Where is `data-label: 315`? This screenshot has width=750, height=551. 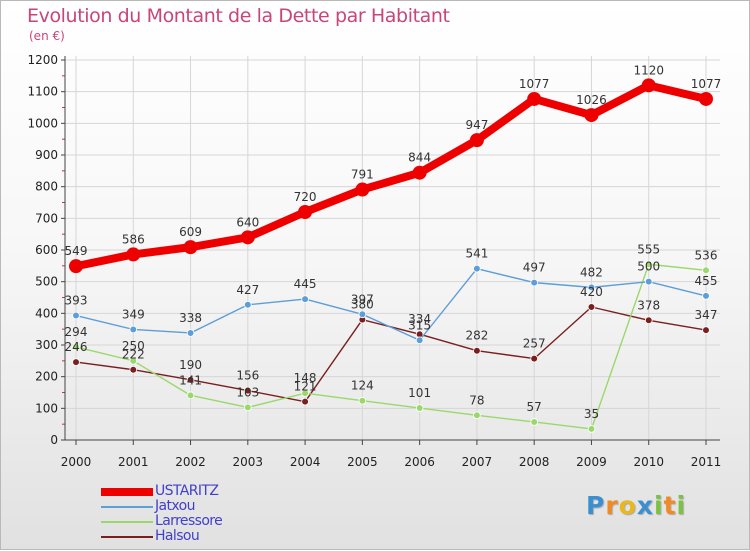
data-label: 315 is located at coordinates (419, 325).